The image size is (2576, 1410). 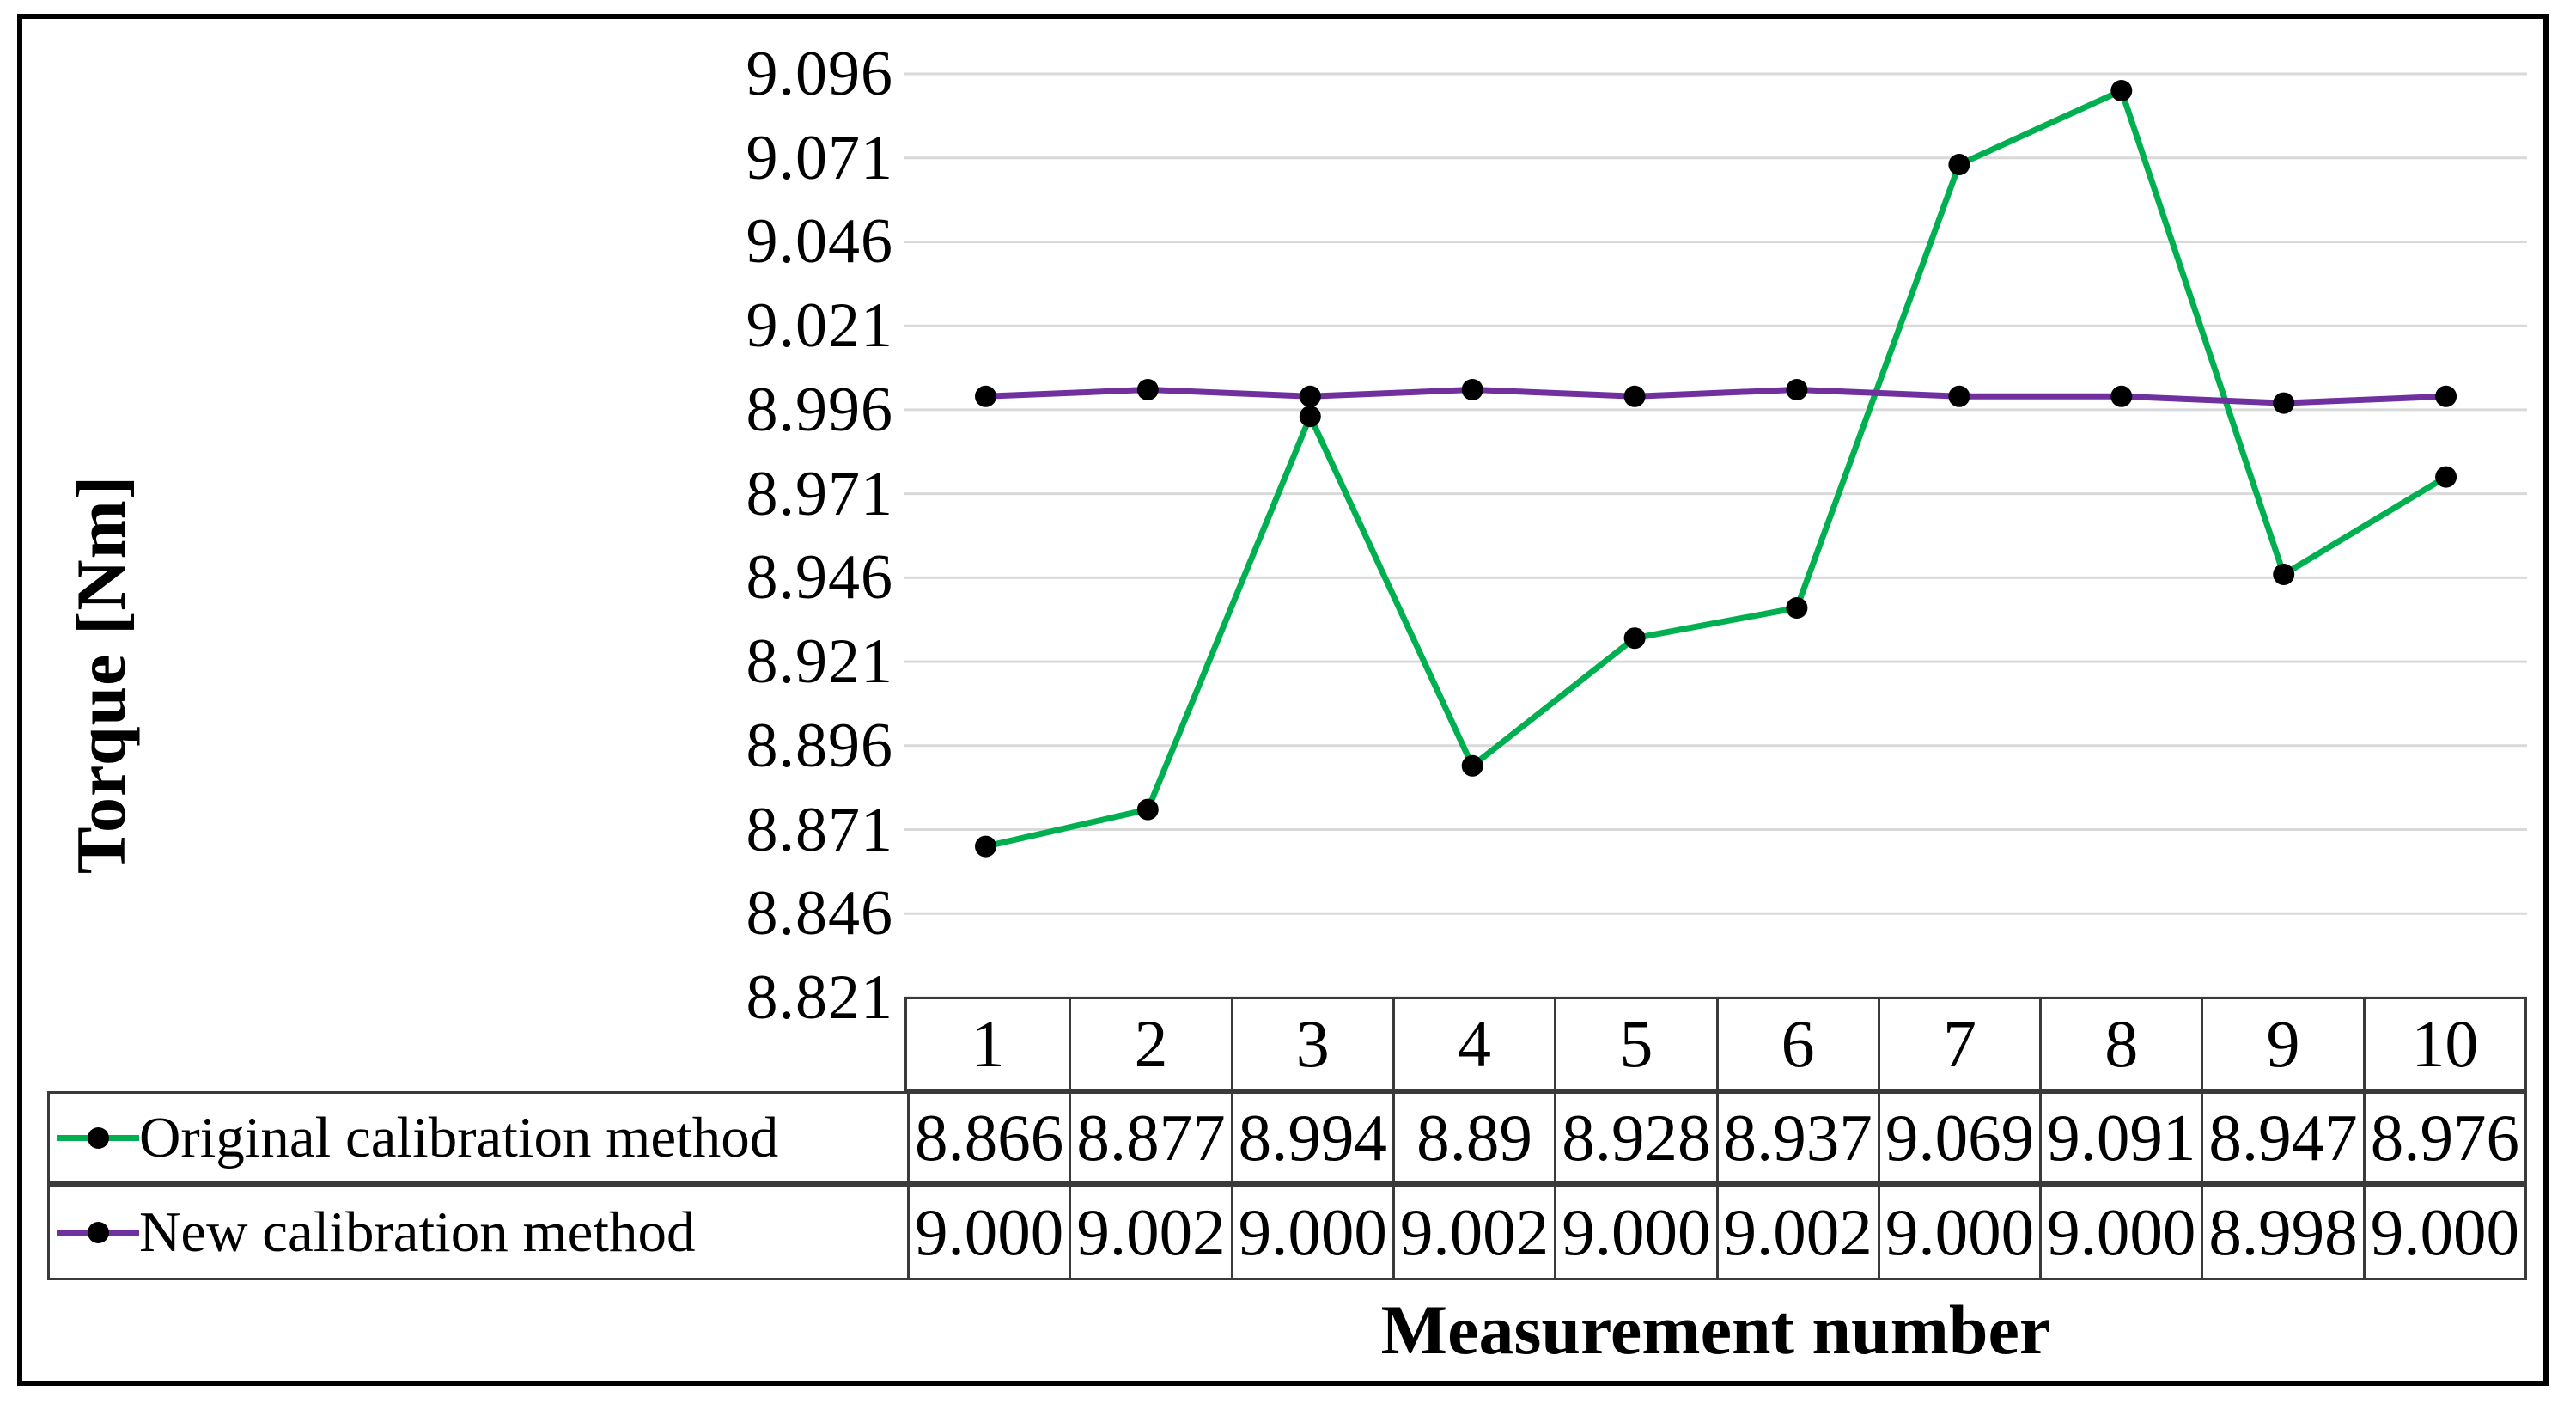 I want to click on category-header-cell: 3, so click(x=1311, y=1044).